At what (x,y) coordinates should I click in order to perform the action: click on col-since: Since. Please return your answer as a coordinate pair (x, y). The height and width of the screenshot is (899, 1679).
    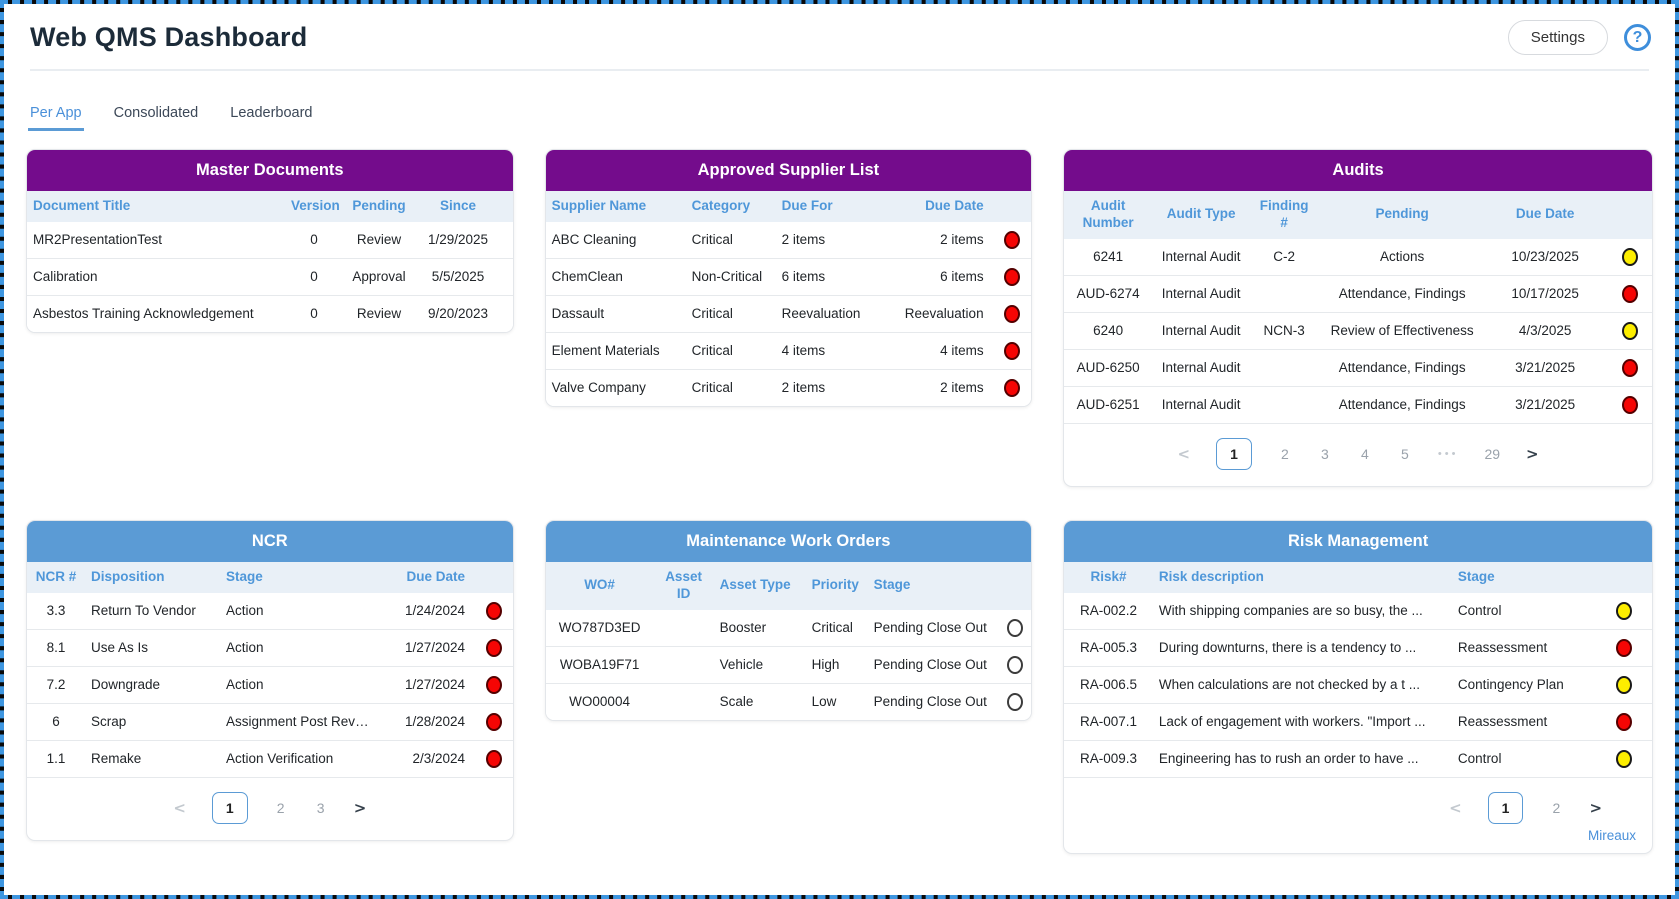
    Looking at the image, I should click on (458, 206).